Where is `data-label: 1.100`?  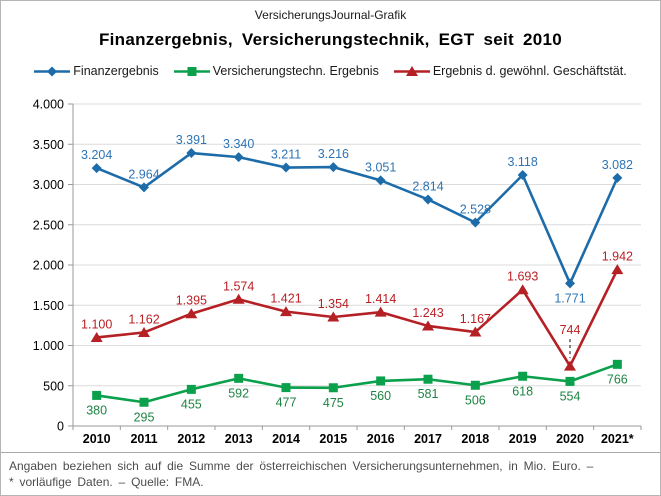
data-label: 1.100 is located at coordinates (96, 324).